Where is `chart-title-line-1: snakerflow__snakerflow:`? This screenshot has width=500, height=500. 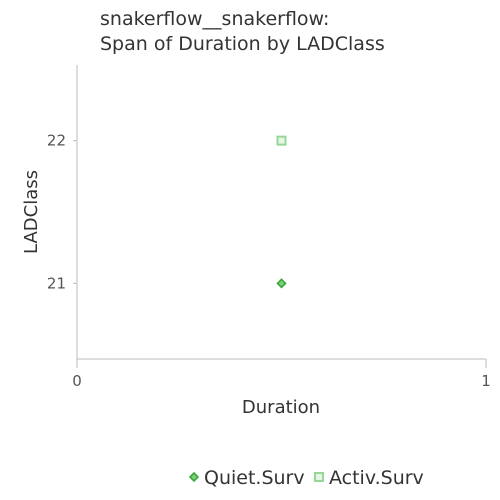 chart-title-line-1: snakerflow__snakerflow: is located at coordinates (214, 19).